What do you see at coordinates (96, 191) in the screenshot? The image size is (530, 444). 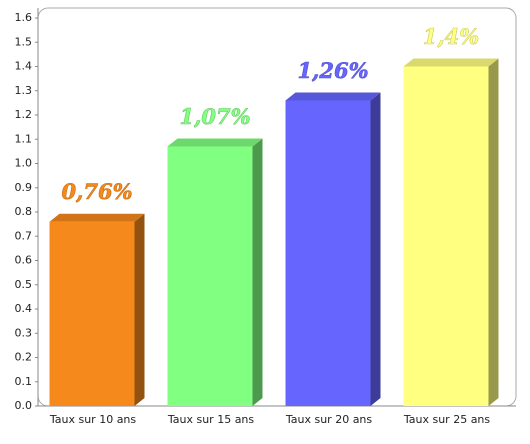 I see `value-label: 0,76%` at bounding box center [96, 191].